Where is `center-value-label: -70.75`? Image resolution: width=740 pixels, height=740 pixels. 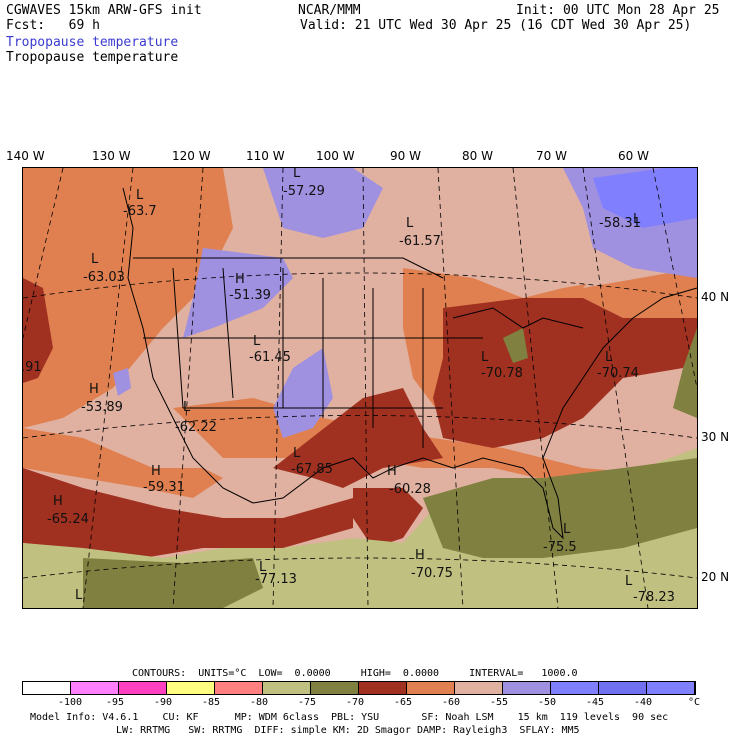 center-value-label: -70.75 is located at coordinates (432, 573).